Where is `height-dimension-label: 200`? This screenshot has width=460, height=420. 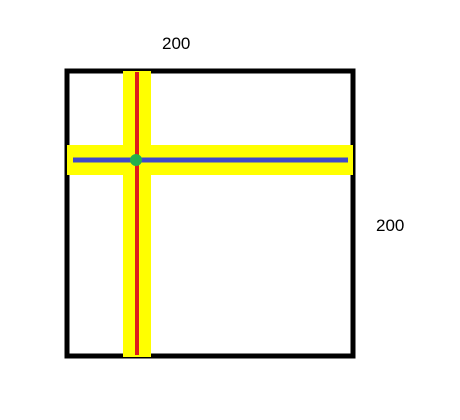 height-dimension-label: 200 is located at coordinates (390, 225).